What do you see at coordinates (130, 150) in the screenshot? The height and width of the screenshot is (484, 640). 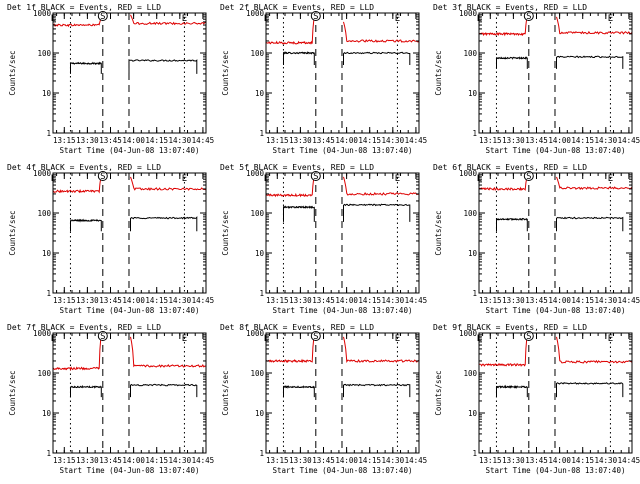 I see `x-axis-label: Start Time (04-Jun-08 13:07:40)` at bounding box center [130, 150].